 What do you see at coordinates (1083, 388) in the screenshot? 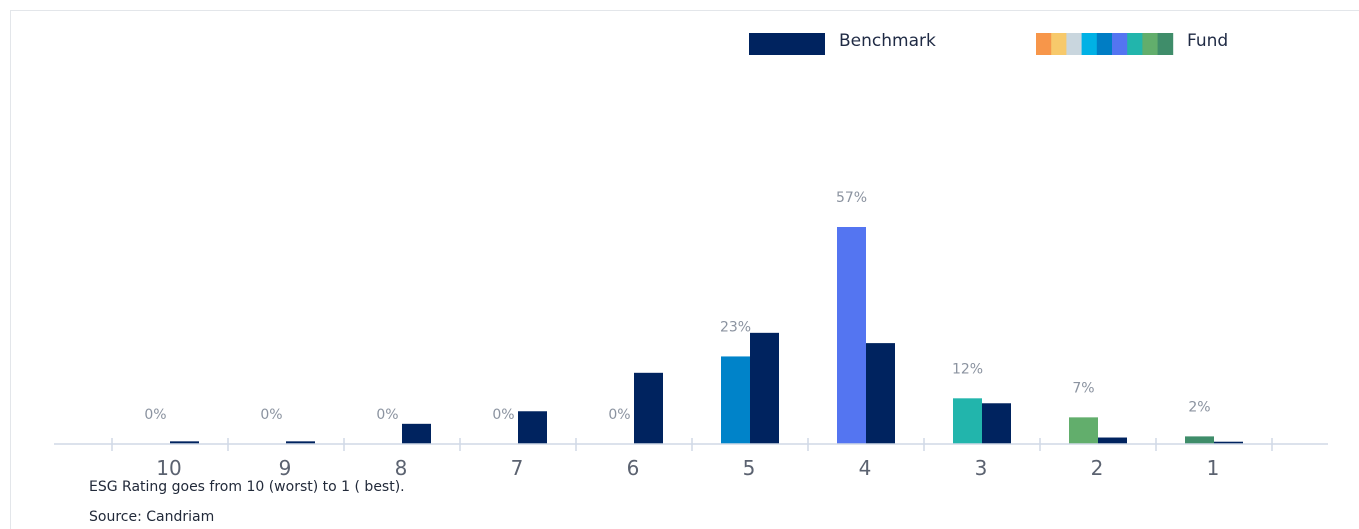
I see `fund-value-label: 7%` at bounding box center [1083, 388].